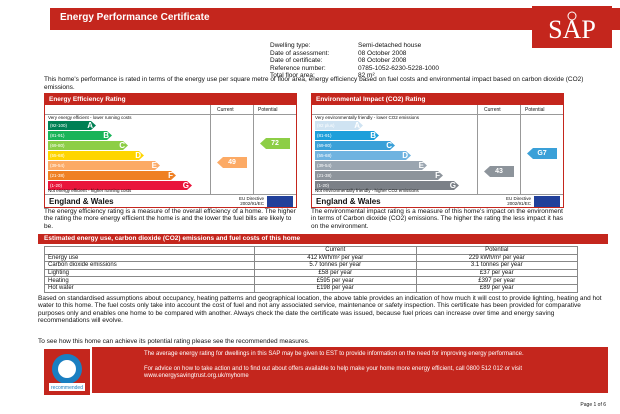 This screenshot has width=620, height=414. I want to click on band-letter: E, so click(154, 165).